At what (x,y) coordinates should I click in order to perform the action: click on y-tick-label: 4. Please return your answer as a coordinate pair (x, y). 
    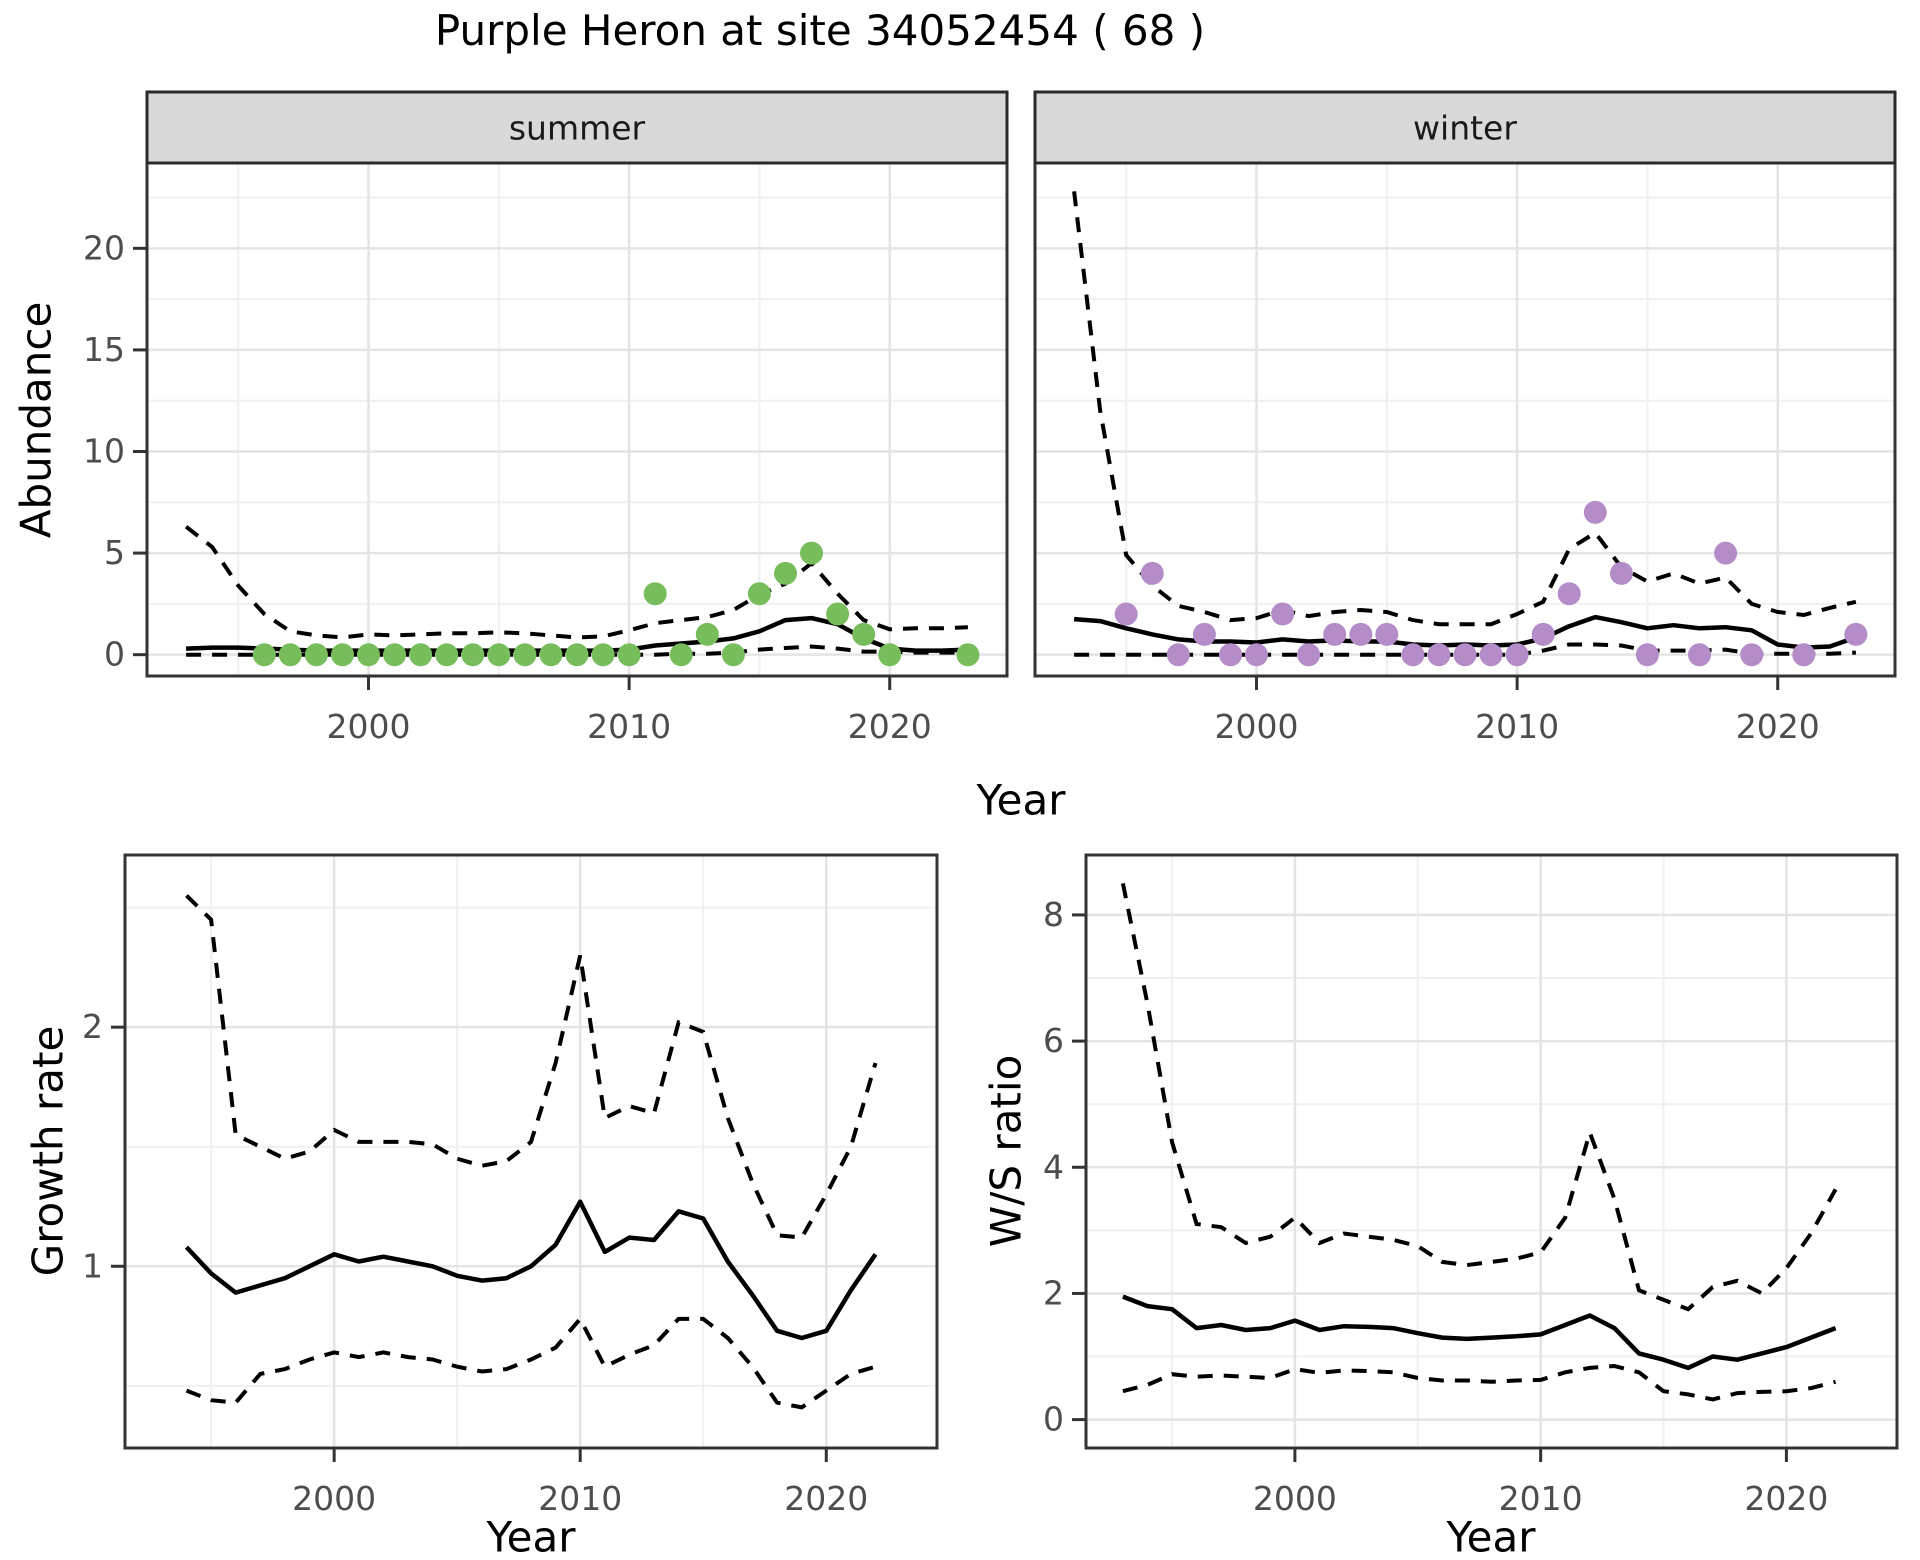
    Looking at the image, I should click on (1053, 1166).